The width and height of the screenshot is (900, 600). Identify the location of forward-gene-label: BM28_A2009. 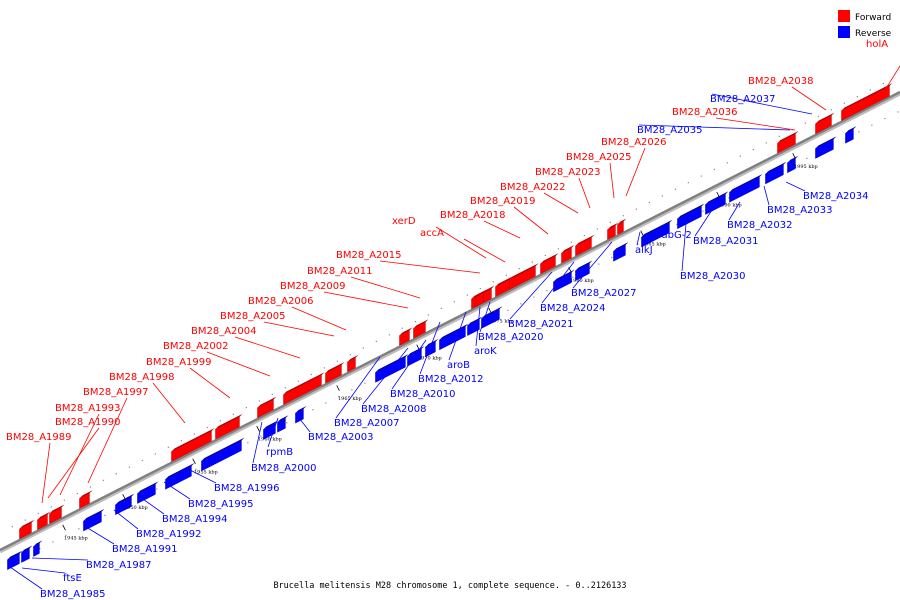
(313, 286).